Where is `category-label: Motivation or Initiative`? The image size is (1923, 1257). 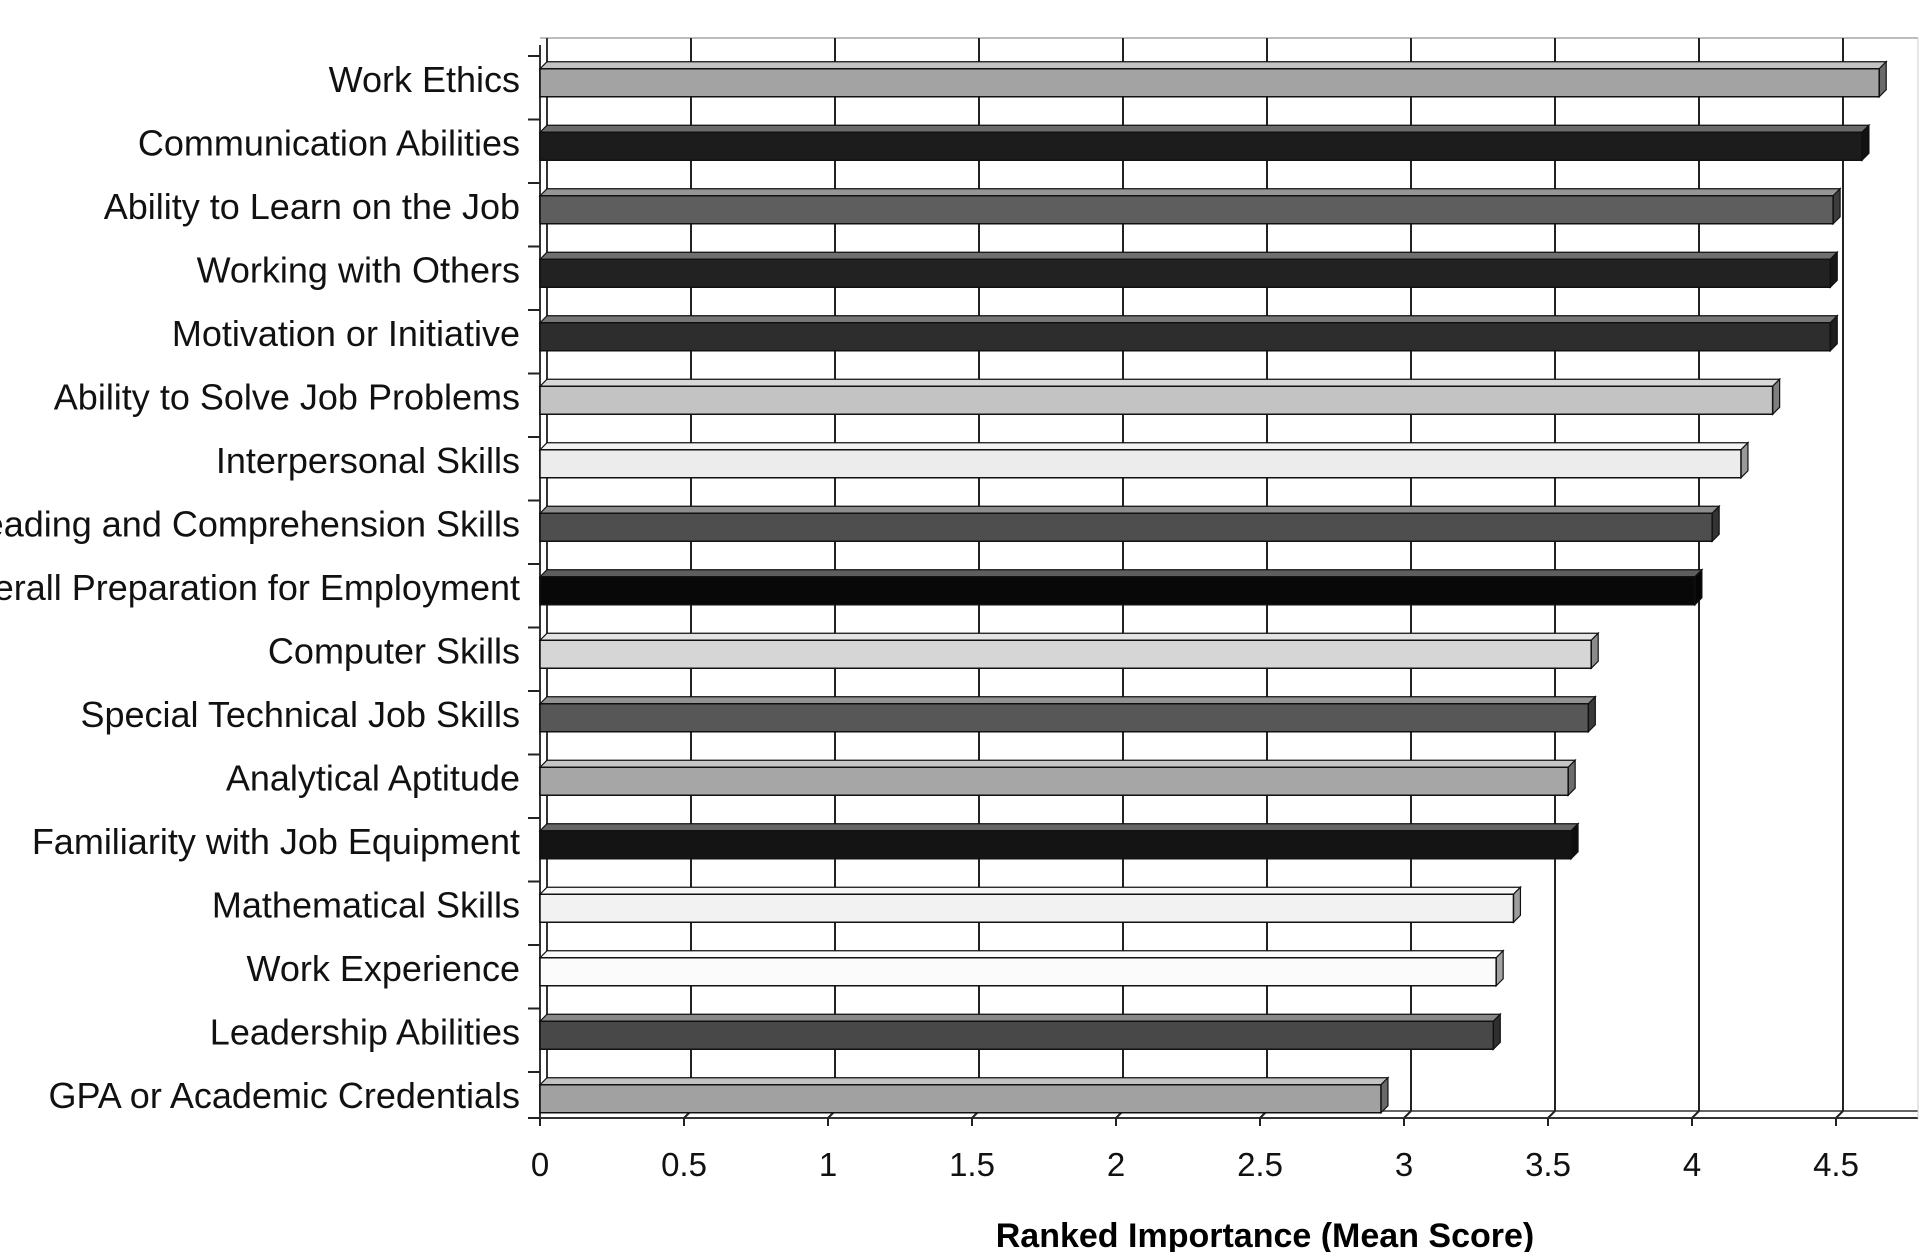 category-label: Motivation or Initiative is located at coordinates (346, 333).